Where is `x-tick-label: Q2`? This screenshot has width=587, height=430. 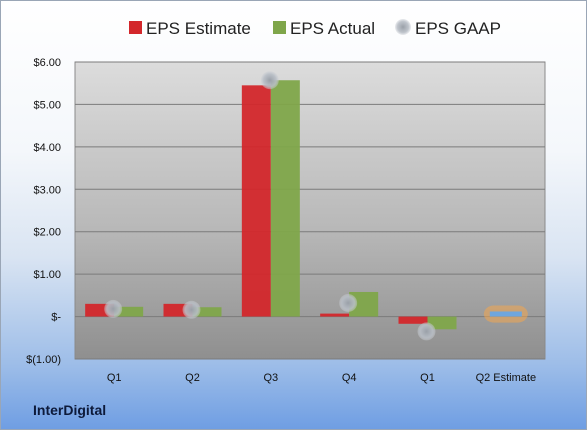
x-tick-label: Q2 is located at coordinates (192, 378).